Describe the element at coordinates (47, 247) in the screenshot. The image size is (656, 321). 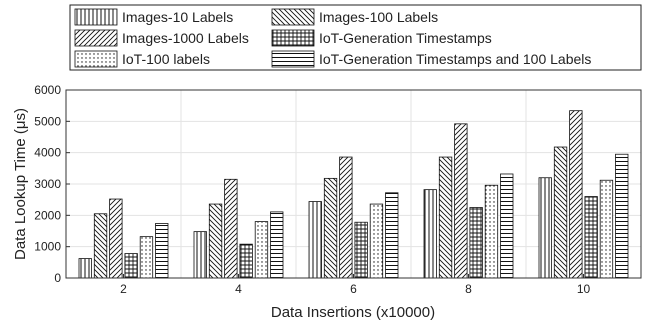
I see `y-tick-label: 1000` at that location.